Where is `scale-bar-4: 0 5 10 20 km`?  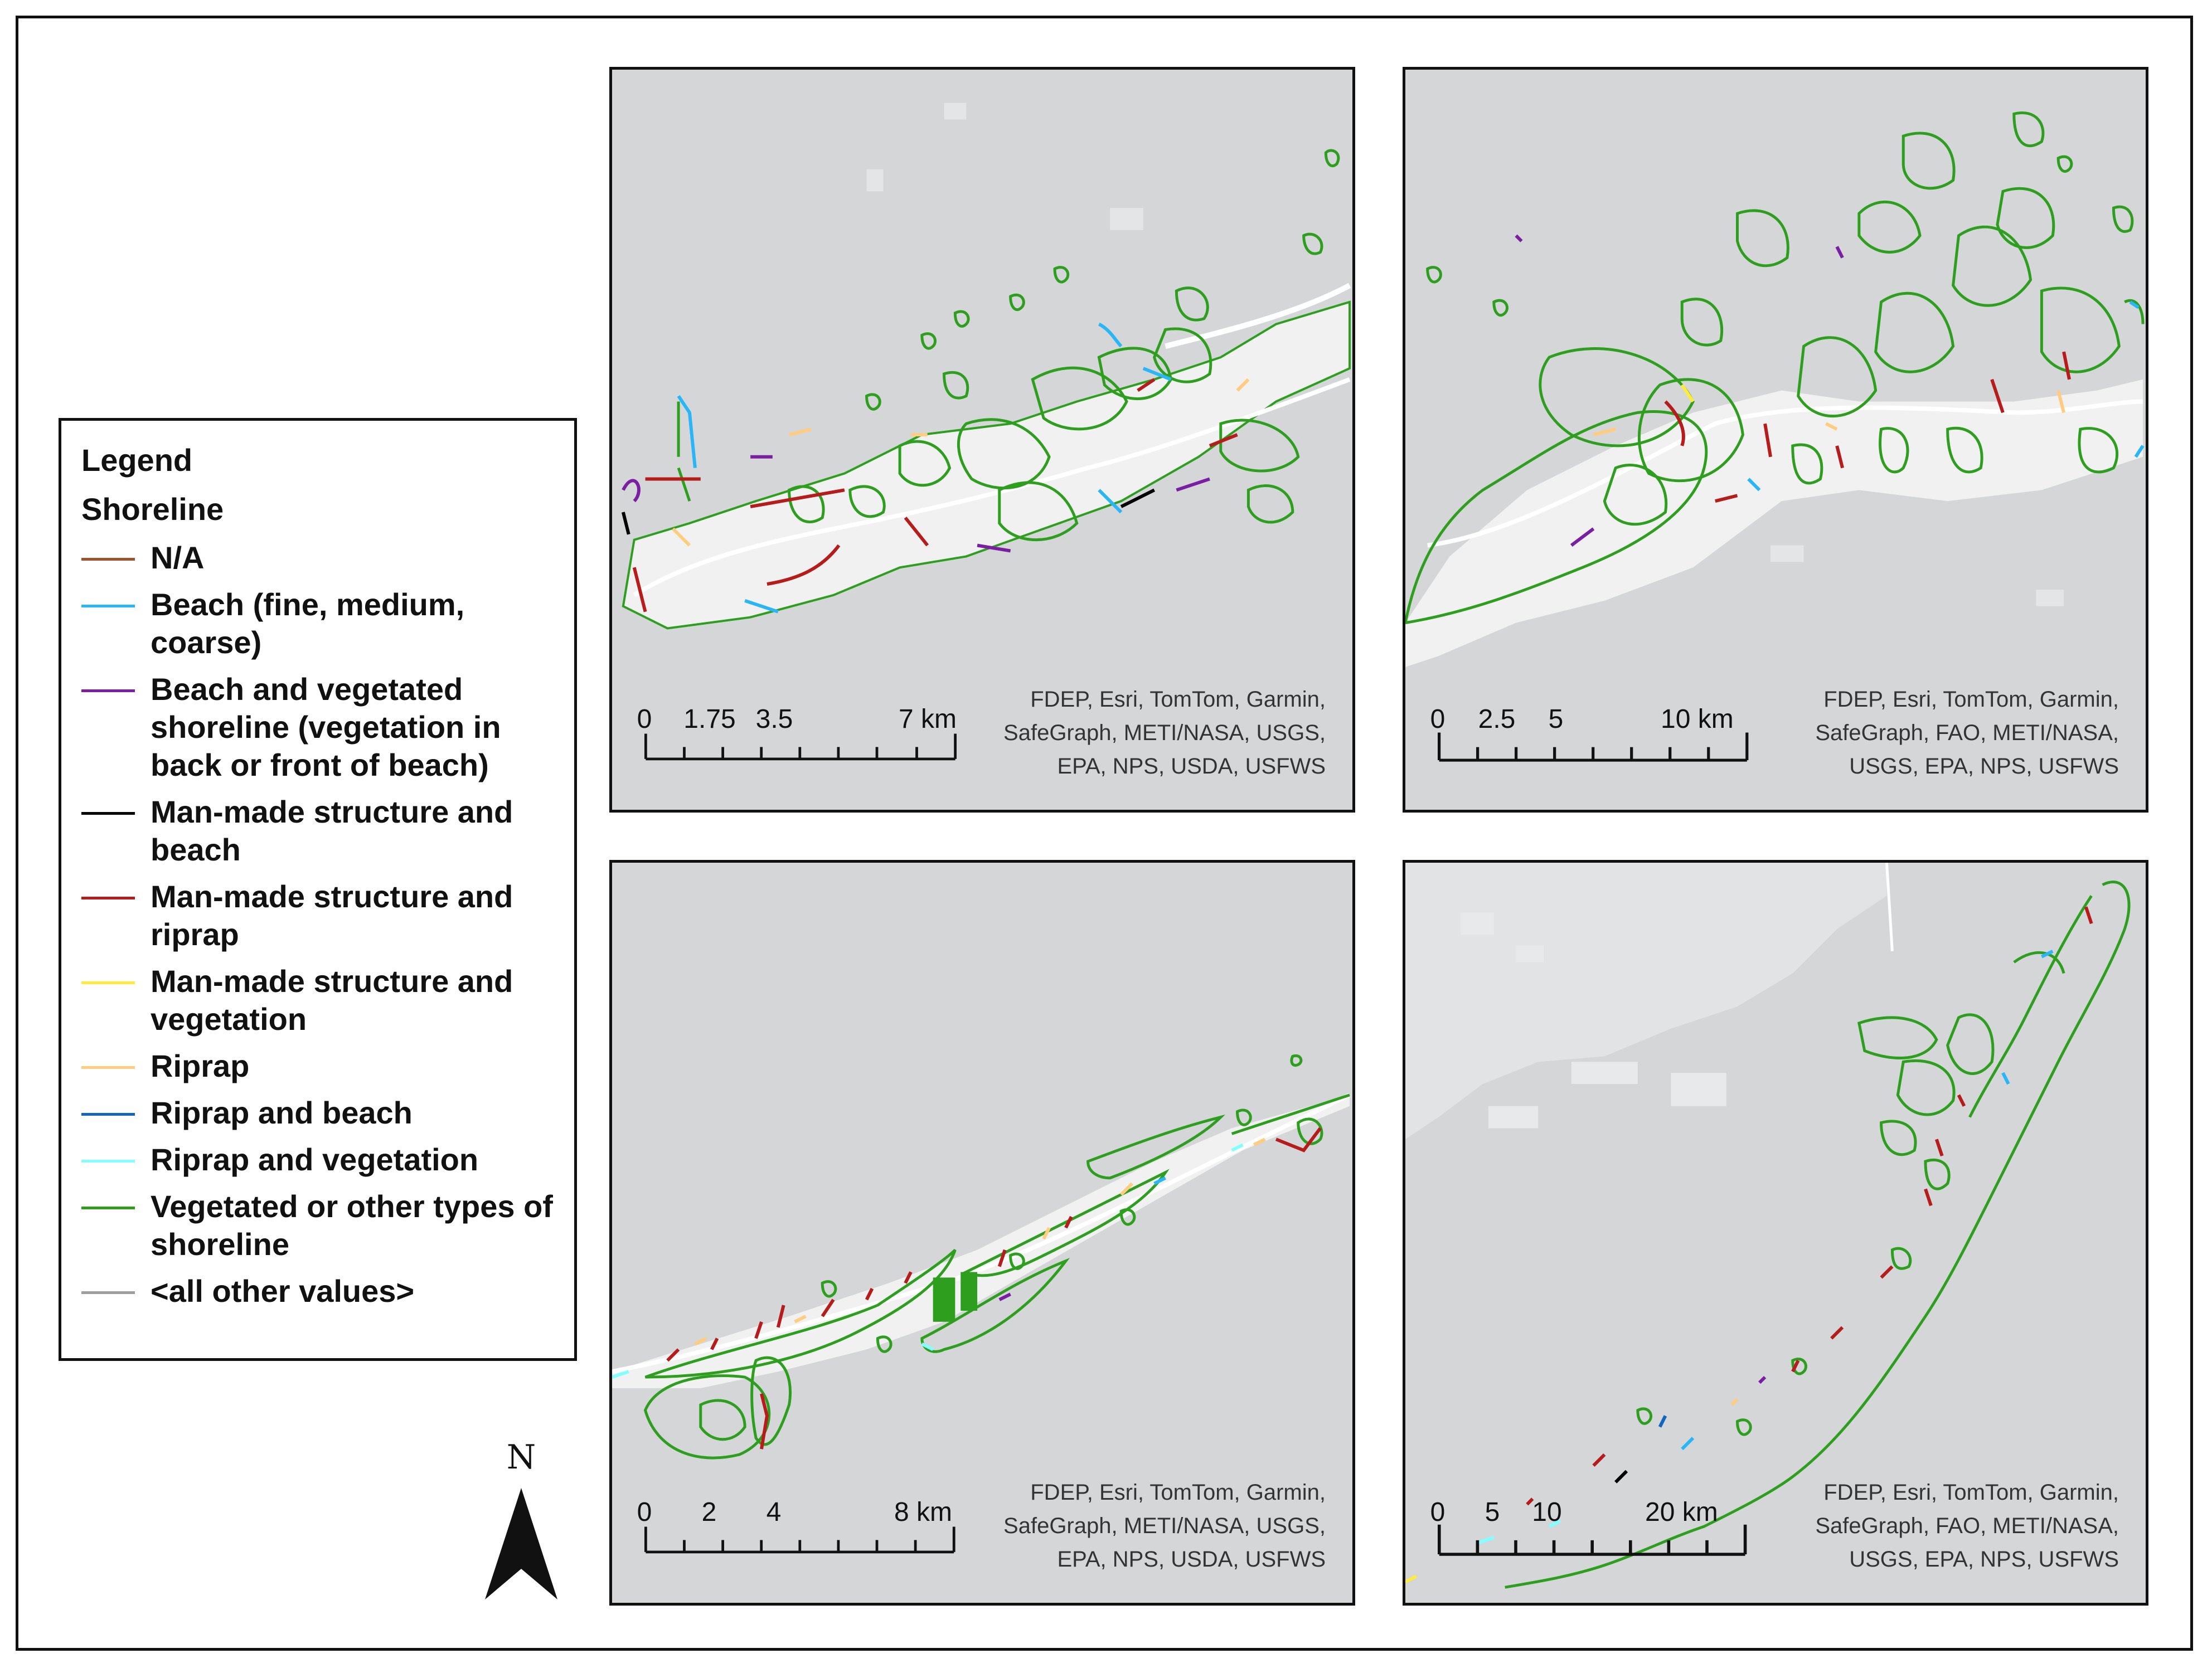
scale-bar-4: 0 5 10 20 km is located at coordinates (1590, 1539).